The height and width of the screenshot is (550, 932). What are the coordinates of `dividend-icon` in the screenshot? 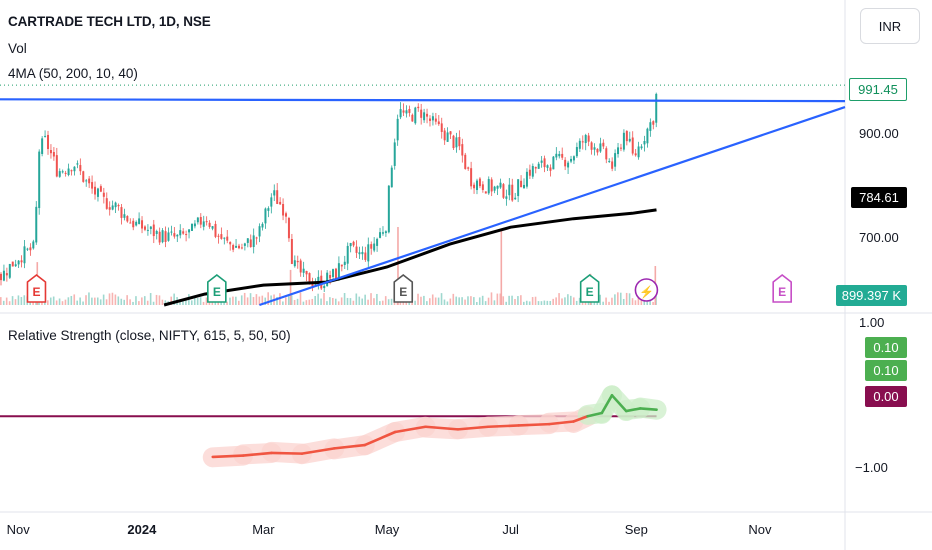 It's located at (646, 290).